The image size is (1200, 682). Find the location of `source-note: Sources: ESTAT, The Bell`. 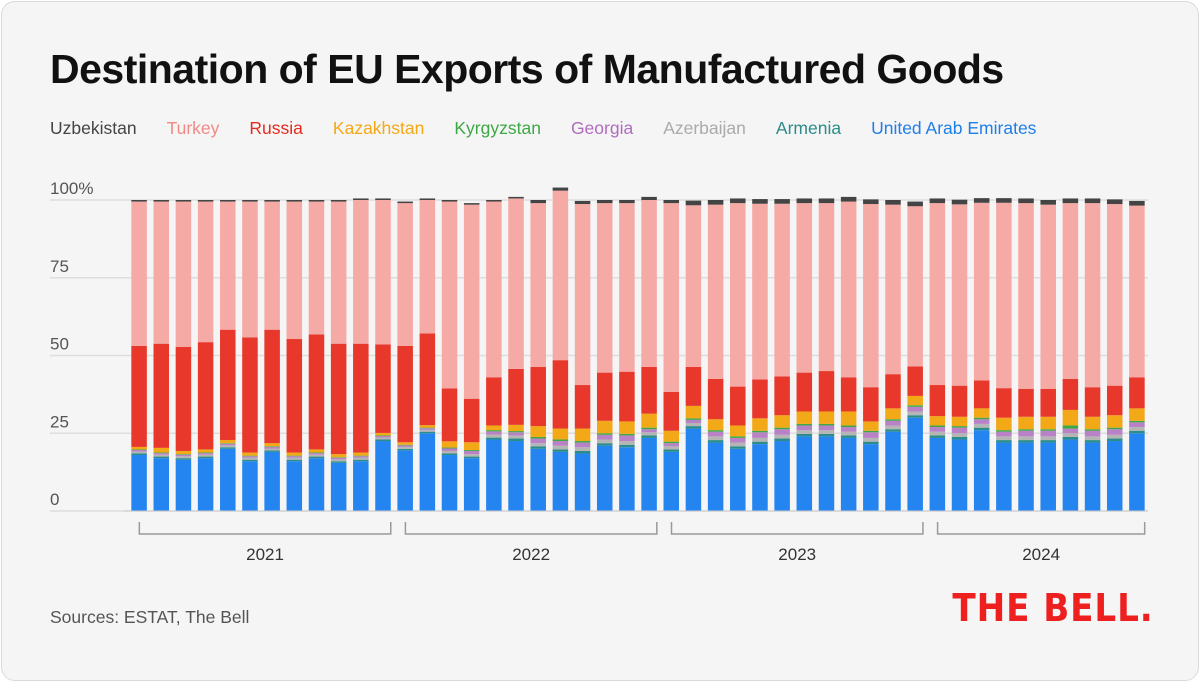

source-note: Sources: ESTAT, The Bell is located at coordinates (150, 617).